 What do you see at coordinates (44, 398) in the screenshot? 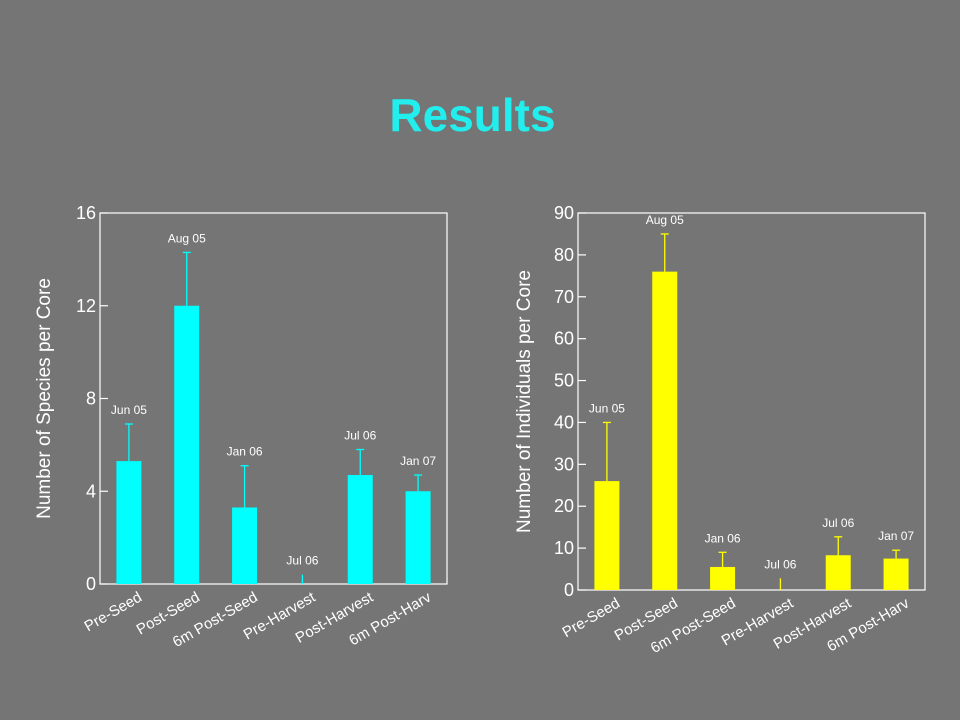
I see `y-axis-title: Number of Species per Core` at bounding box center [44, 398].